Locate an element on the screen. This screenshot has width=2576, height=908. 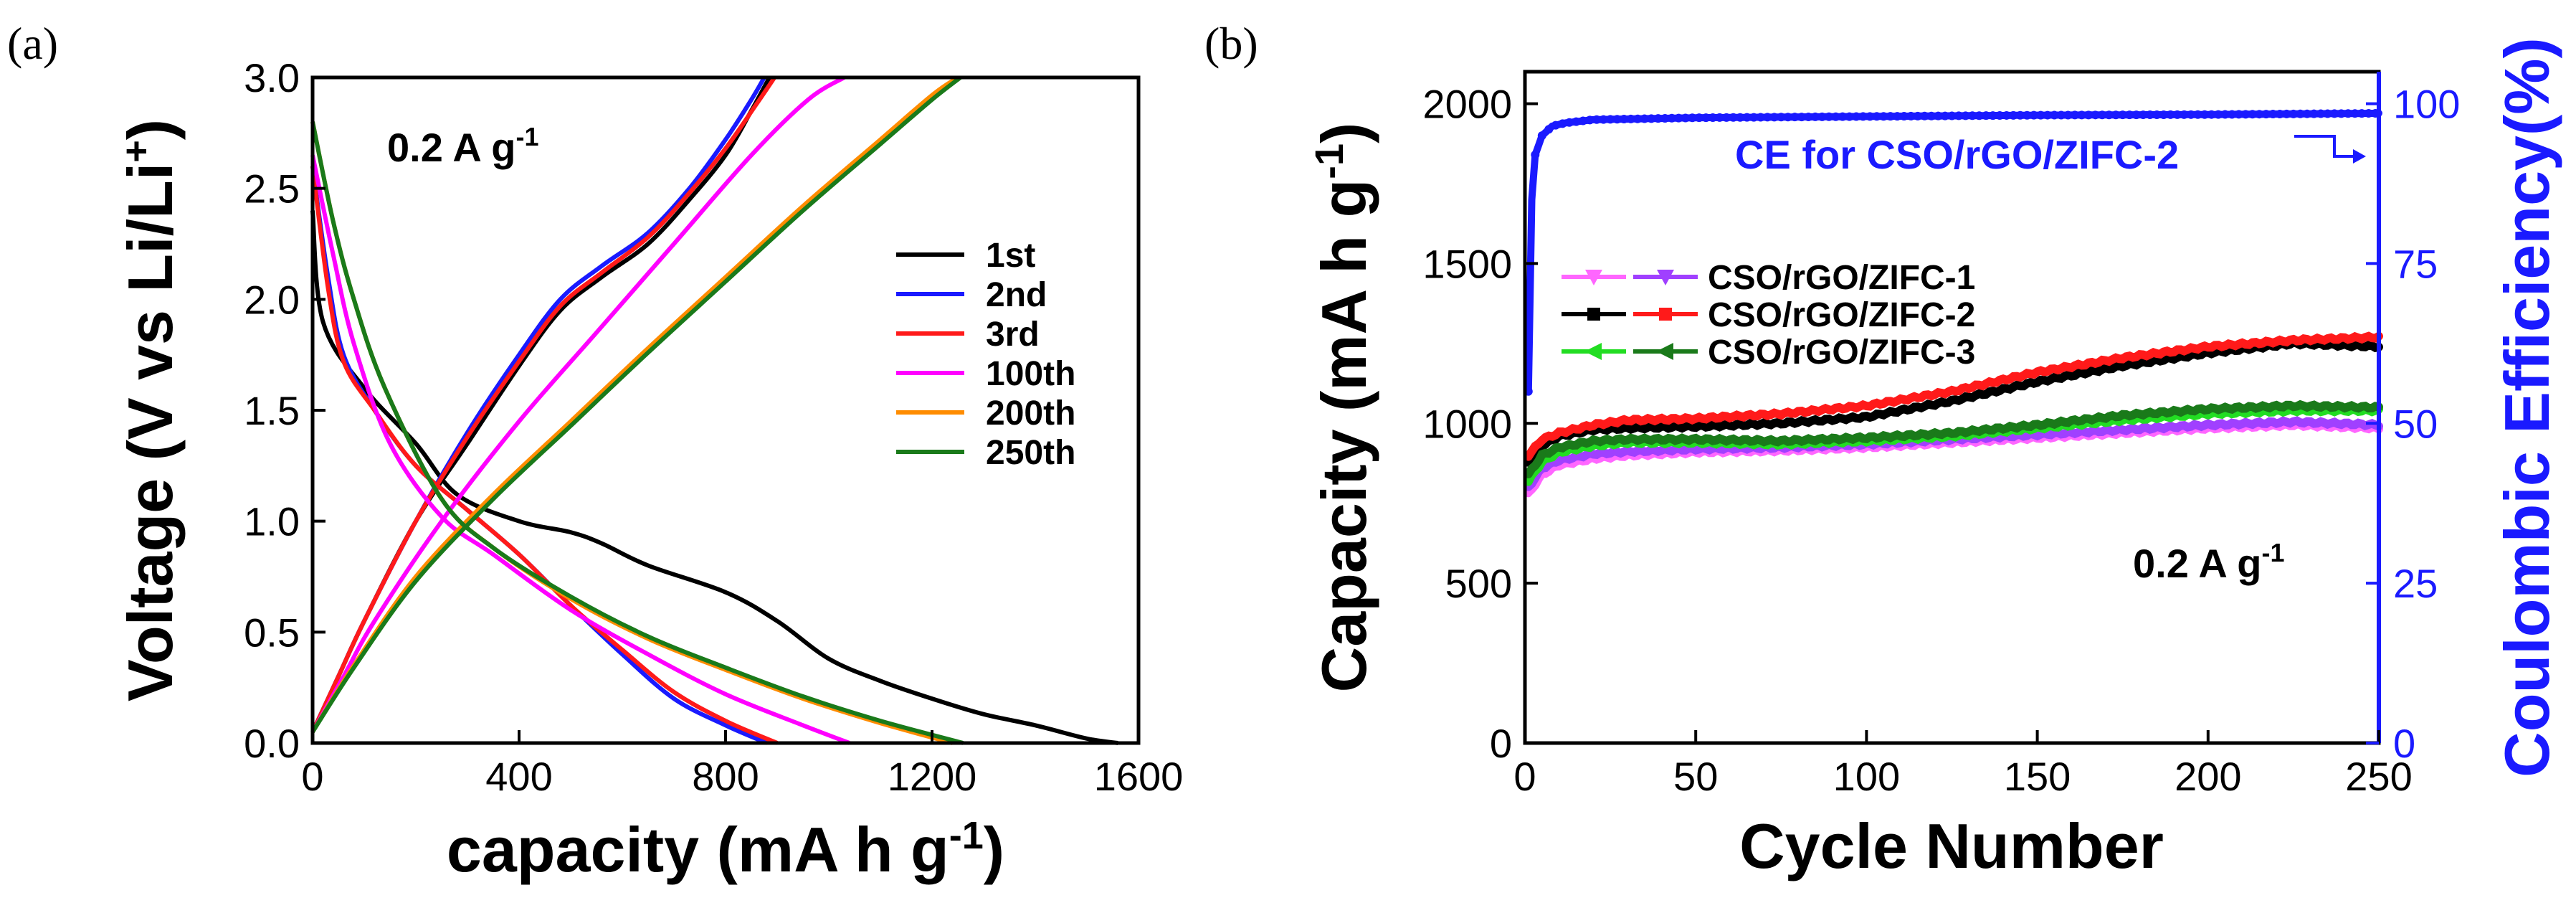
y2-tick-label: 0 is located at coordinates (2404, 744).